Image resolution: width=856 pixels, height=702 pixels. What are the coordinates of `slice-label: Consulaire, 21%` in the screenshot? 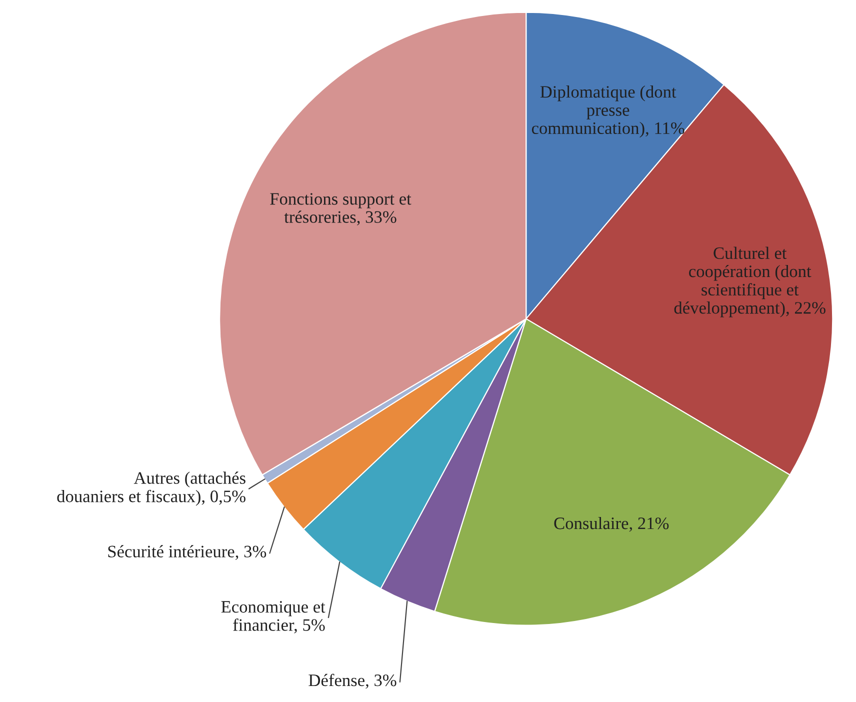 It's located at (611, 524).